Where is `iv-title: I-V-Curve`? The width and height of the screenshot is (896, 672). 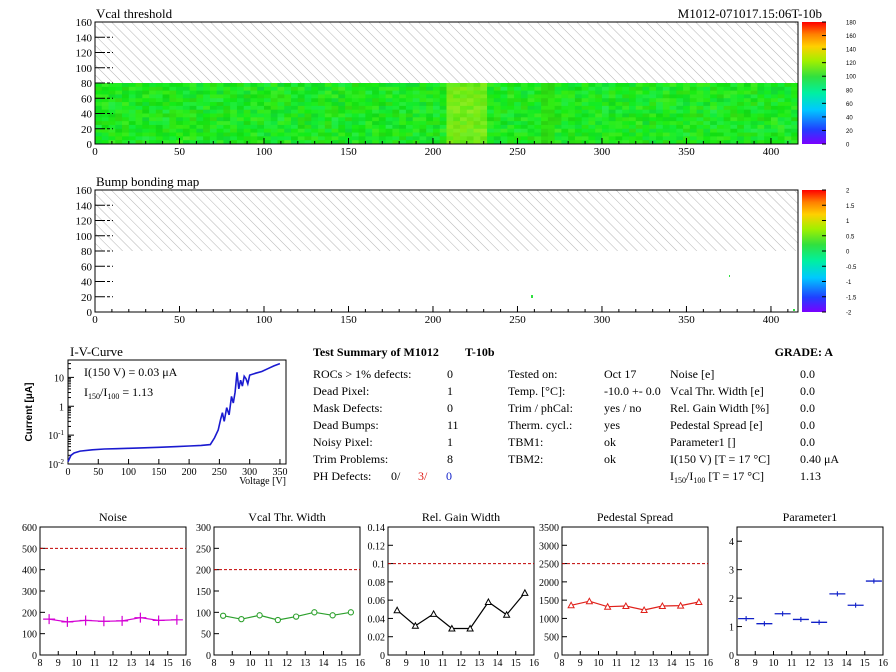 iv-title: I-V-Curve is located at coordinates (96, 351).